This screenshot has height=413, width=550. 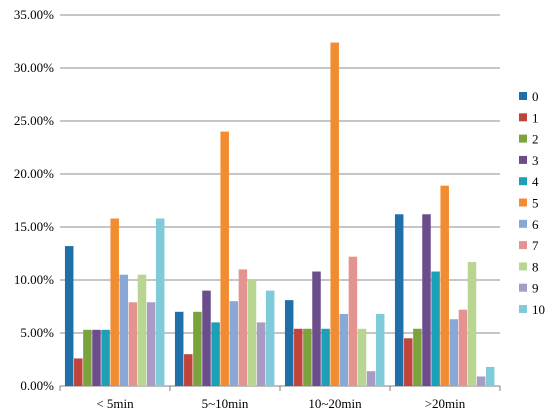 I want to click on legend-label: 7, so click(x=535, y=245).